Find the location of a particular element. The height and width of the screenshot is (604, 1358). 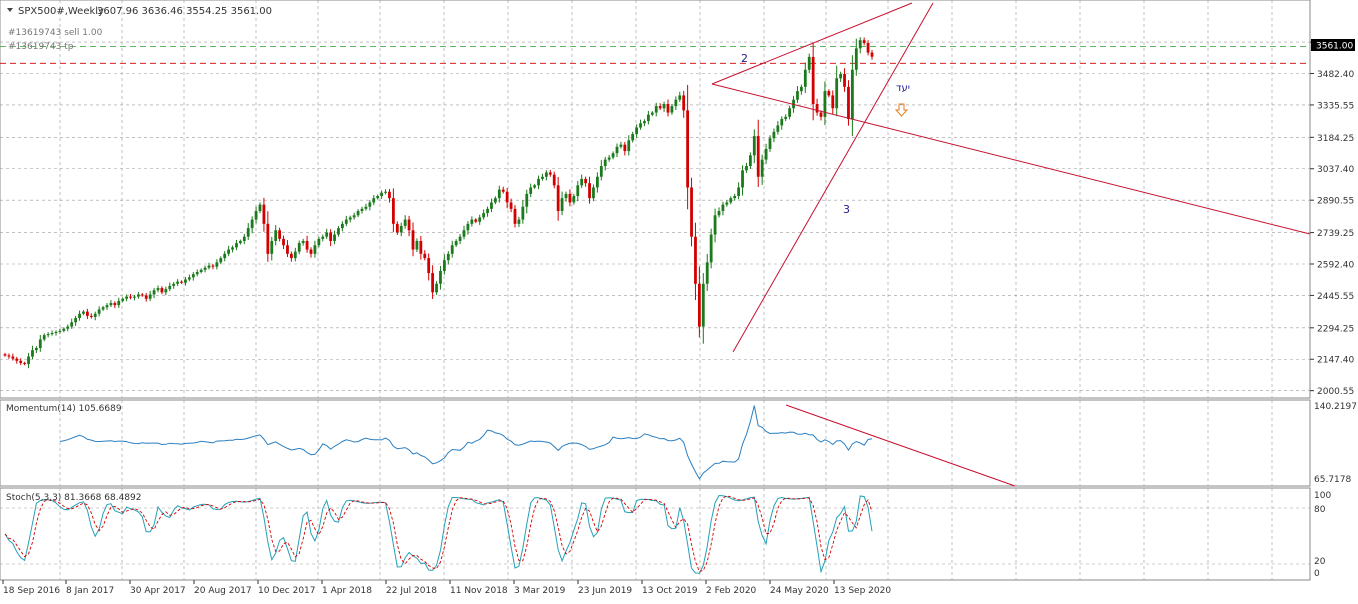

price-tick-label: 2445.55 is located at coordinates (1335, 297).